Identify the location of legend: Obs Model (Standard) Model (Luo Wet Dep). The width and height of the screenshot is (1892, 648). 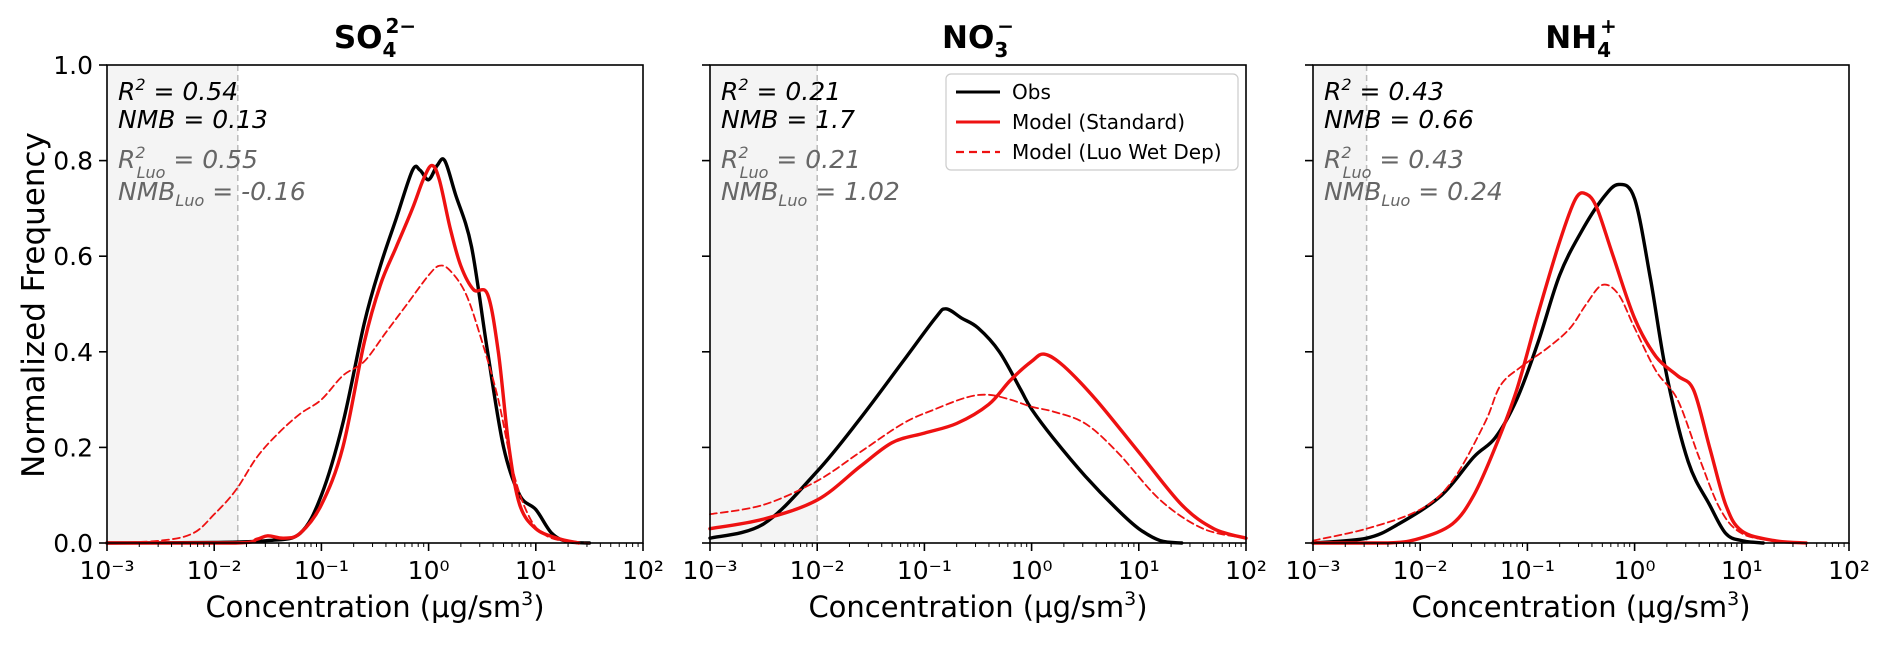
(1092, 122).